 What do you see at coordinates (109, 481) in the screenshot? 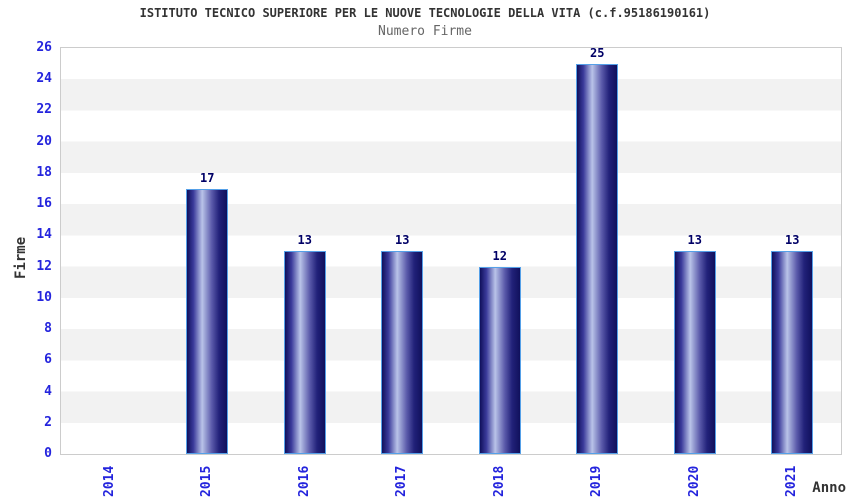
I see `x-tick-label: 2014` at bounding box center [109, 481].